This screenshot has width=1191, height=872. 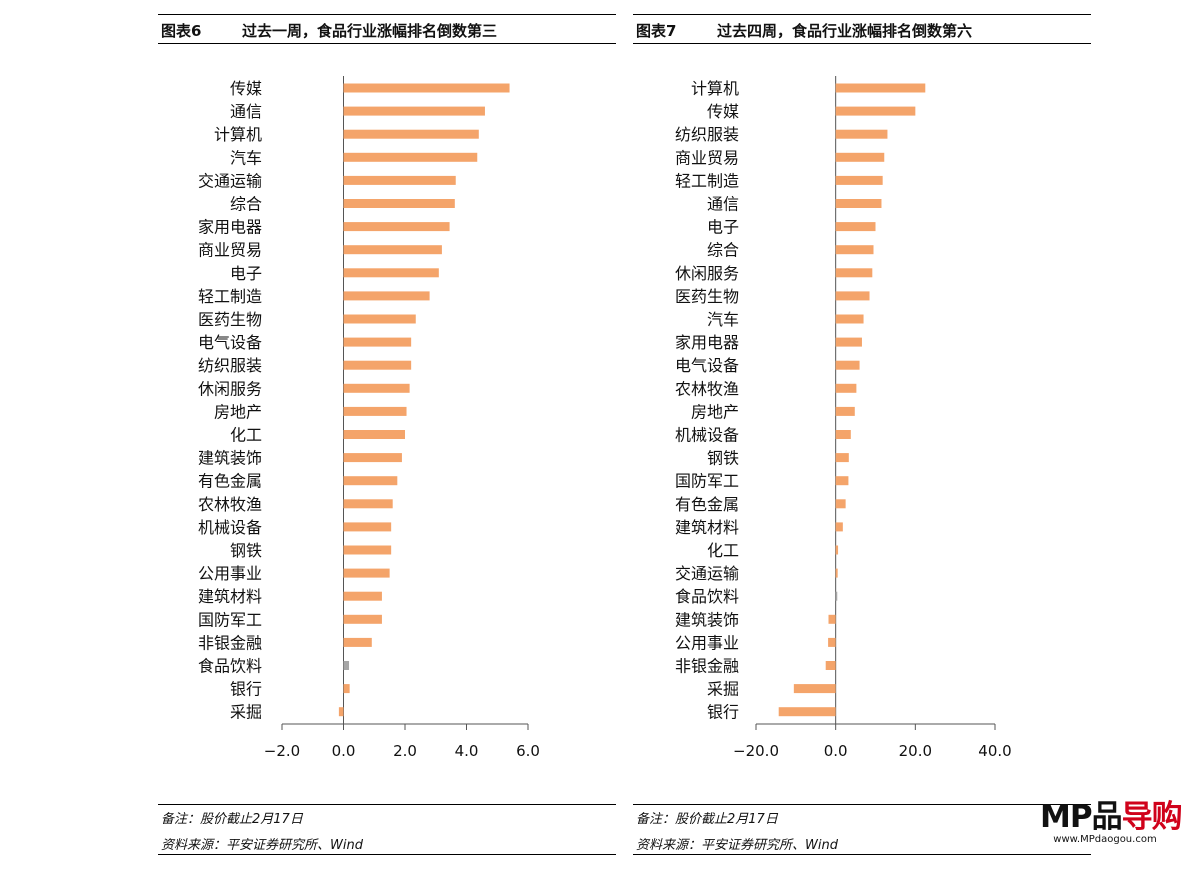 I want to click on figure-number: 图表6, so click(x=181, y=31).